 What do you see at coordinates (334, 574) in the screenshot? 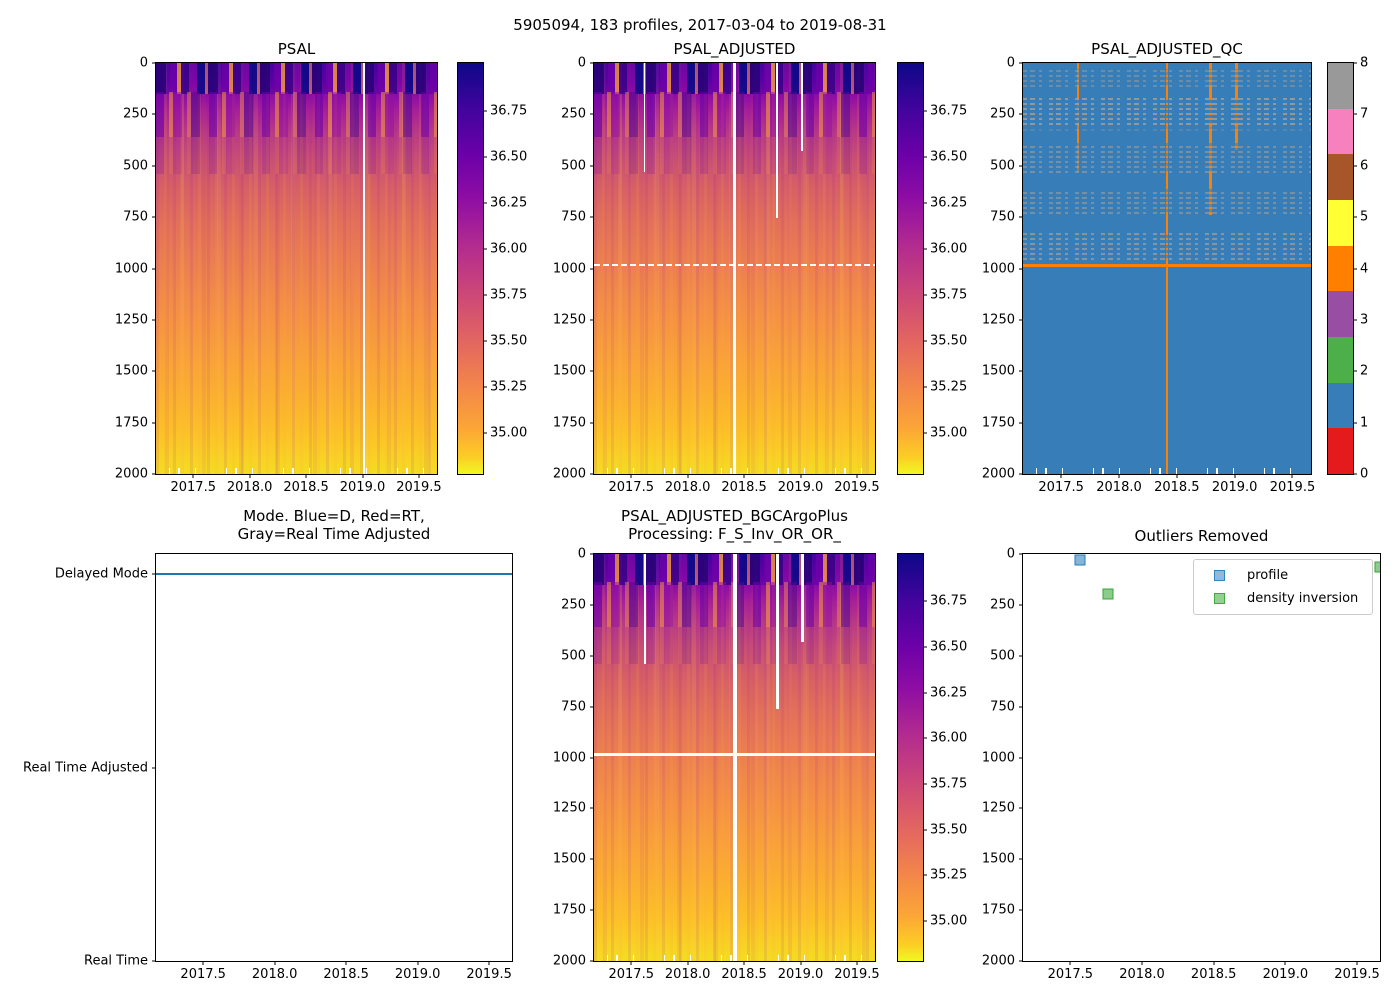
I see `delayed-mode-line` at bounding box center [334, 574].